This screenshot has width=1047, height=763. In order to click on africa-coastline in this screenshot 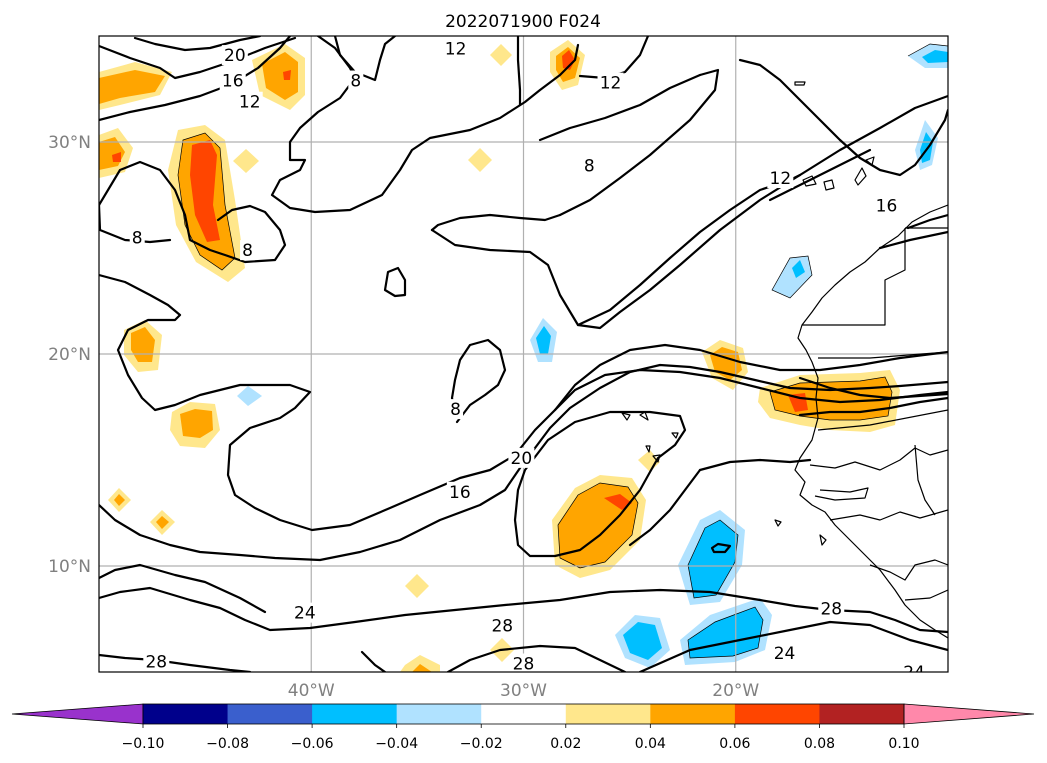, I will do `click(871, 421)`.